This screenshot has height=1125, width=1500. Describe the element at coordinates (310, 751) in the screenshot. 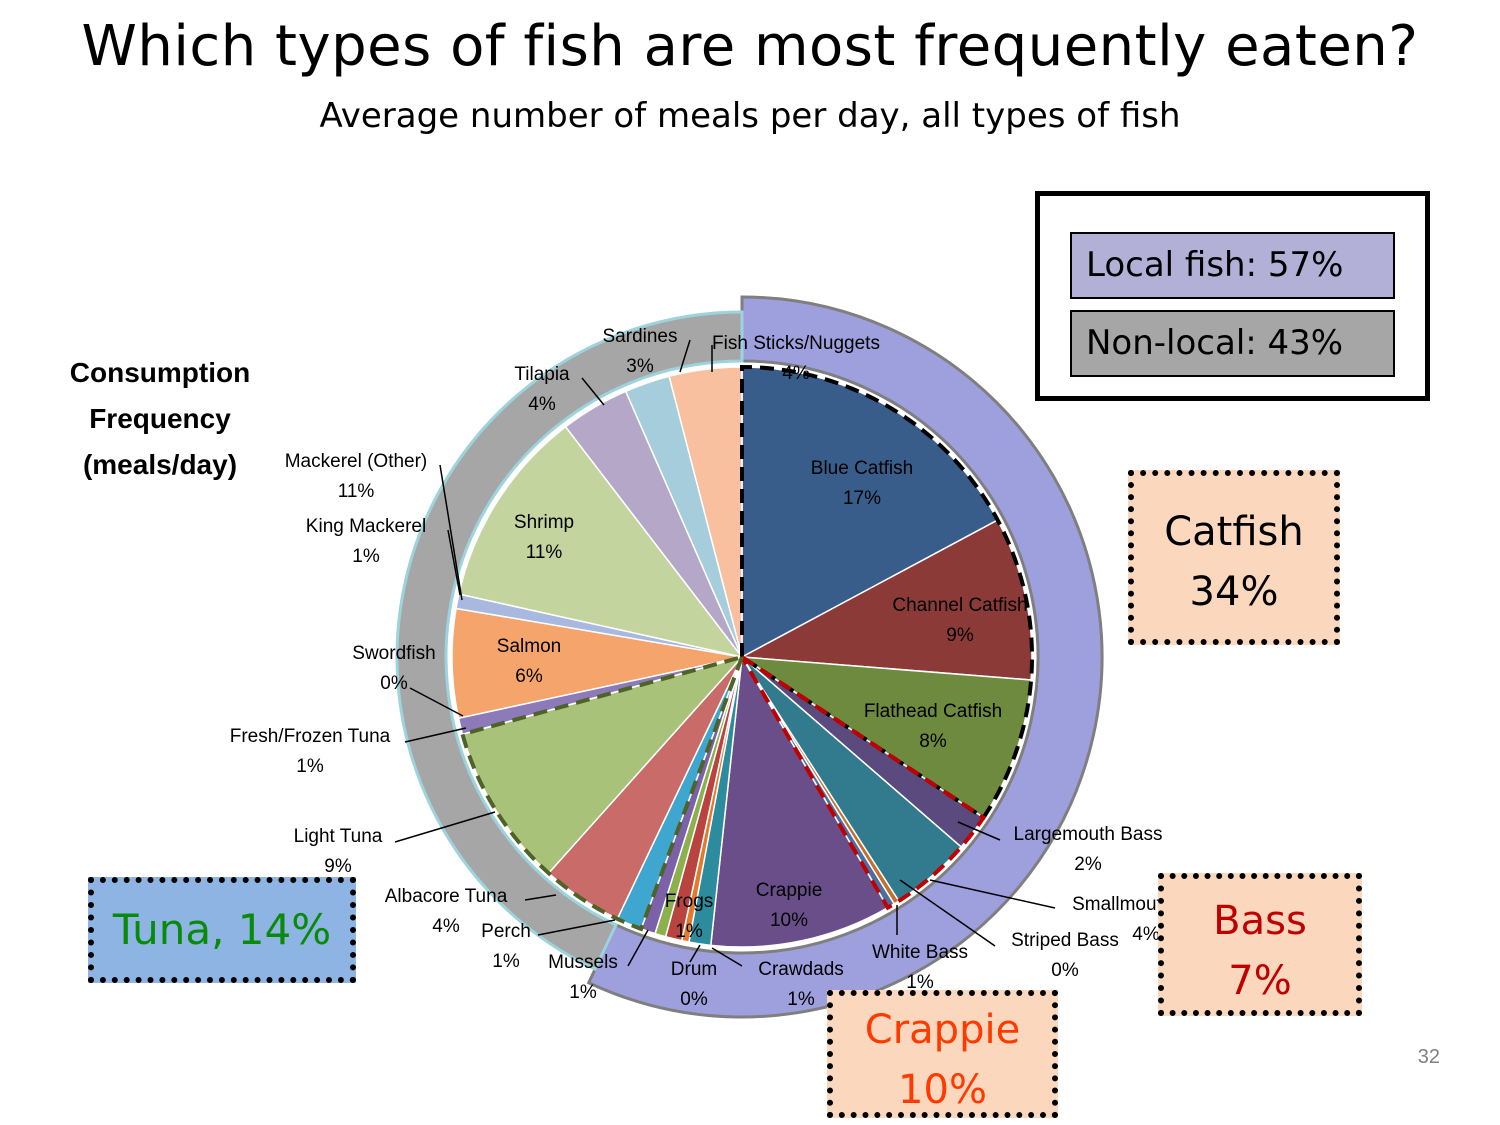

I see `slice-label: Fresh/Frozen Tuna 1%` at that location.